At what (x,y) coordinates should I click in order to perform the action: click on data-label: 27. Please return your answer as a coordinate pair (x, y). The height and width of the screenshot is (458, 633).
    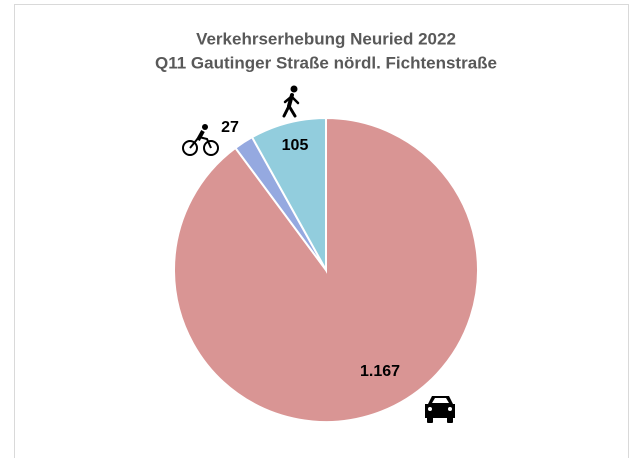
    Looking at the image, I should click on (230, 127).